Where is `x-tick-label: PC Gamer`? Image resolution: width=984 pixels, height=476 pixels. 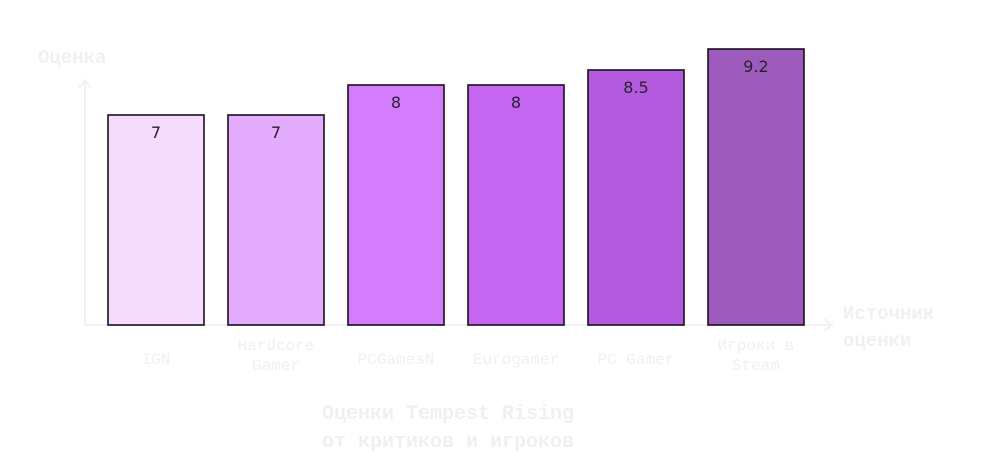 x-tick-label: PC Gamer is located at coordinates (636, 360).